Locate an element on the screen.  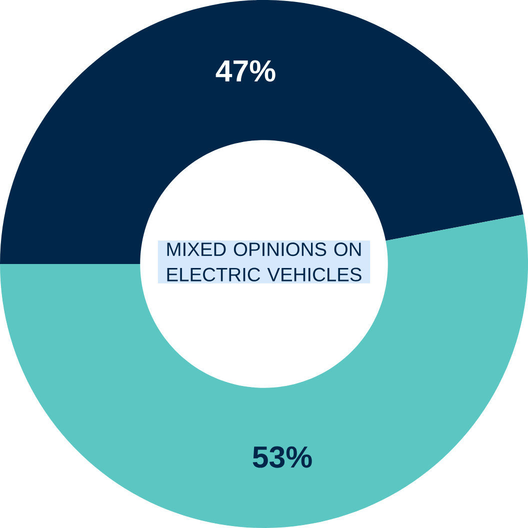
data-label: 47% is located at coordinates (246, 71).